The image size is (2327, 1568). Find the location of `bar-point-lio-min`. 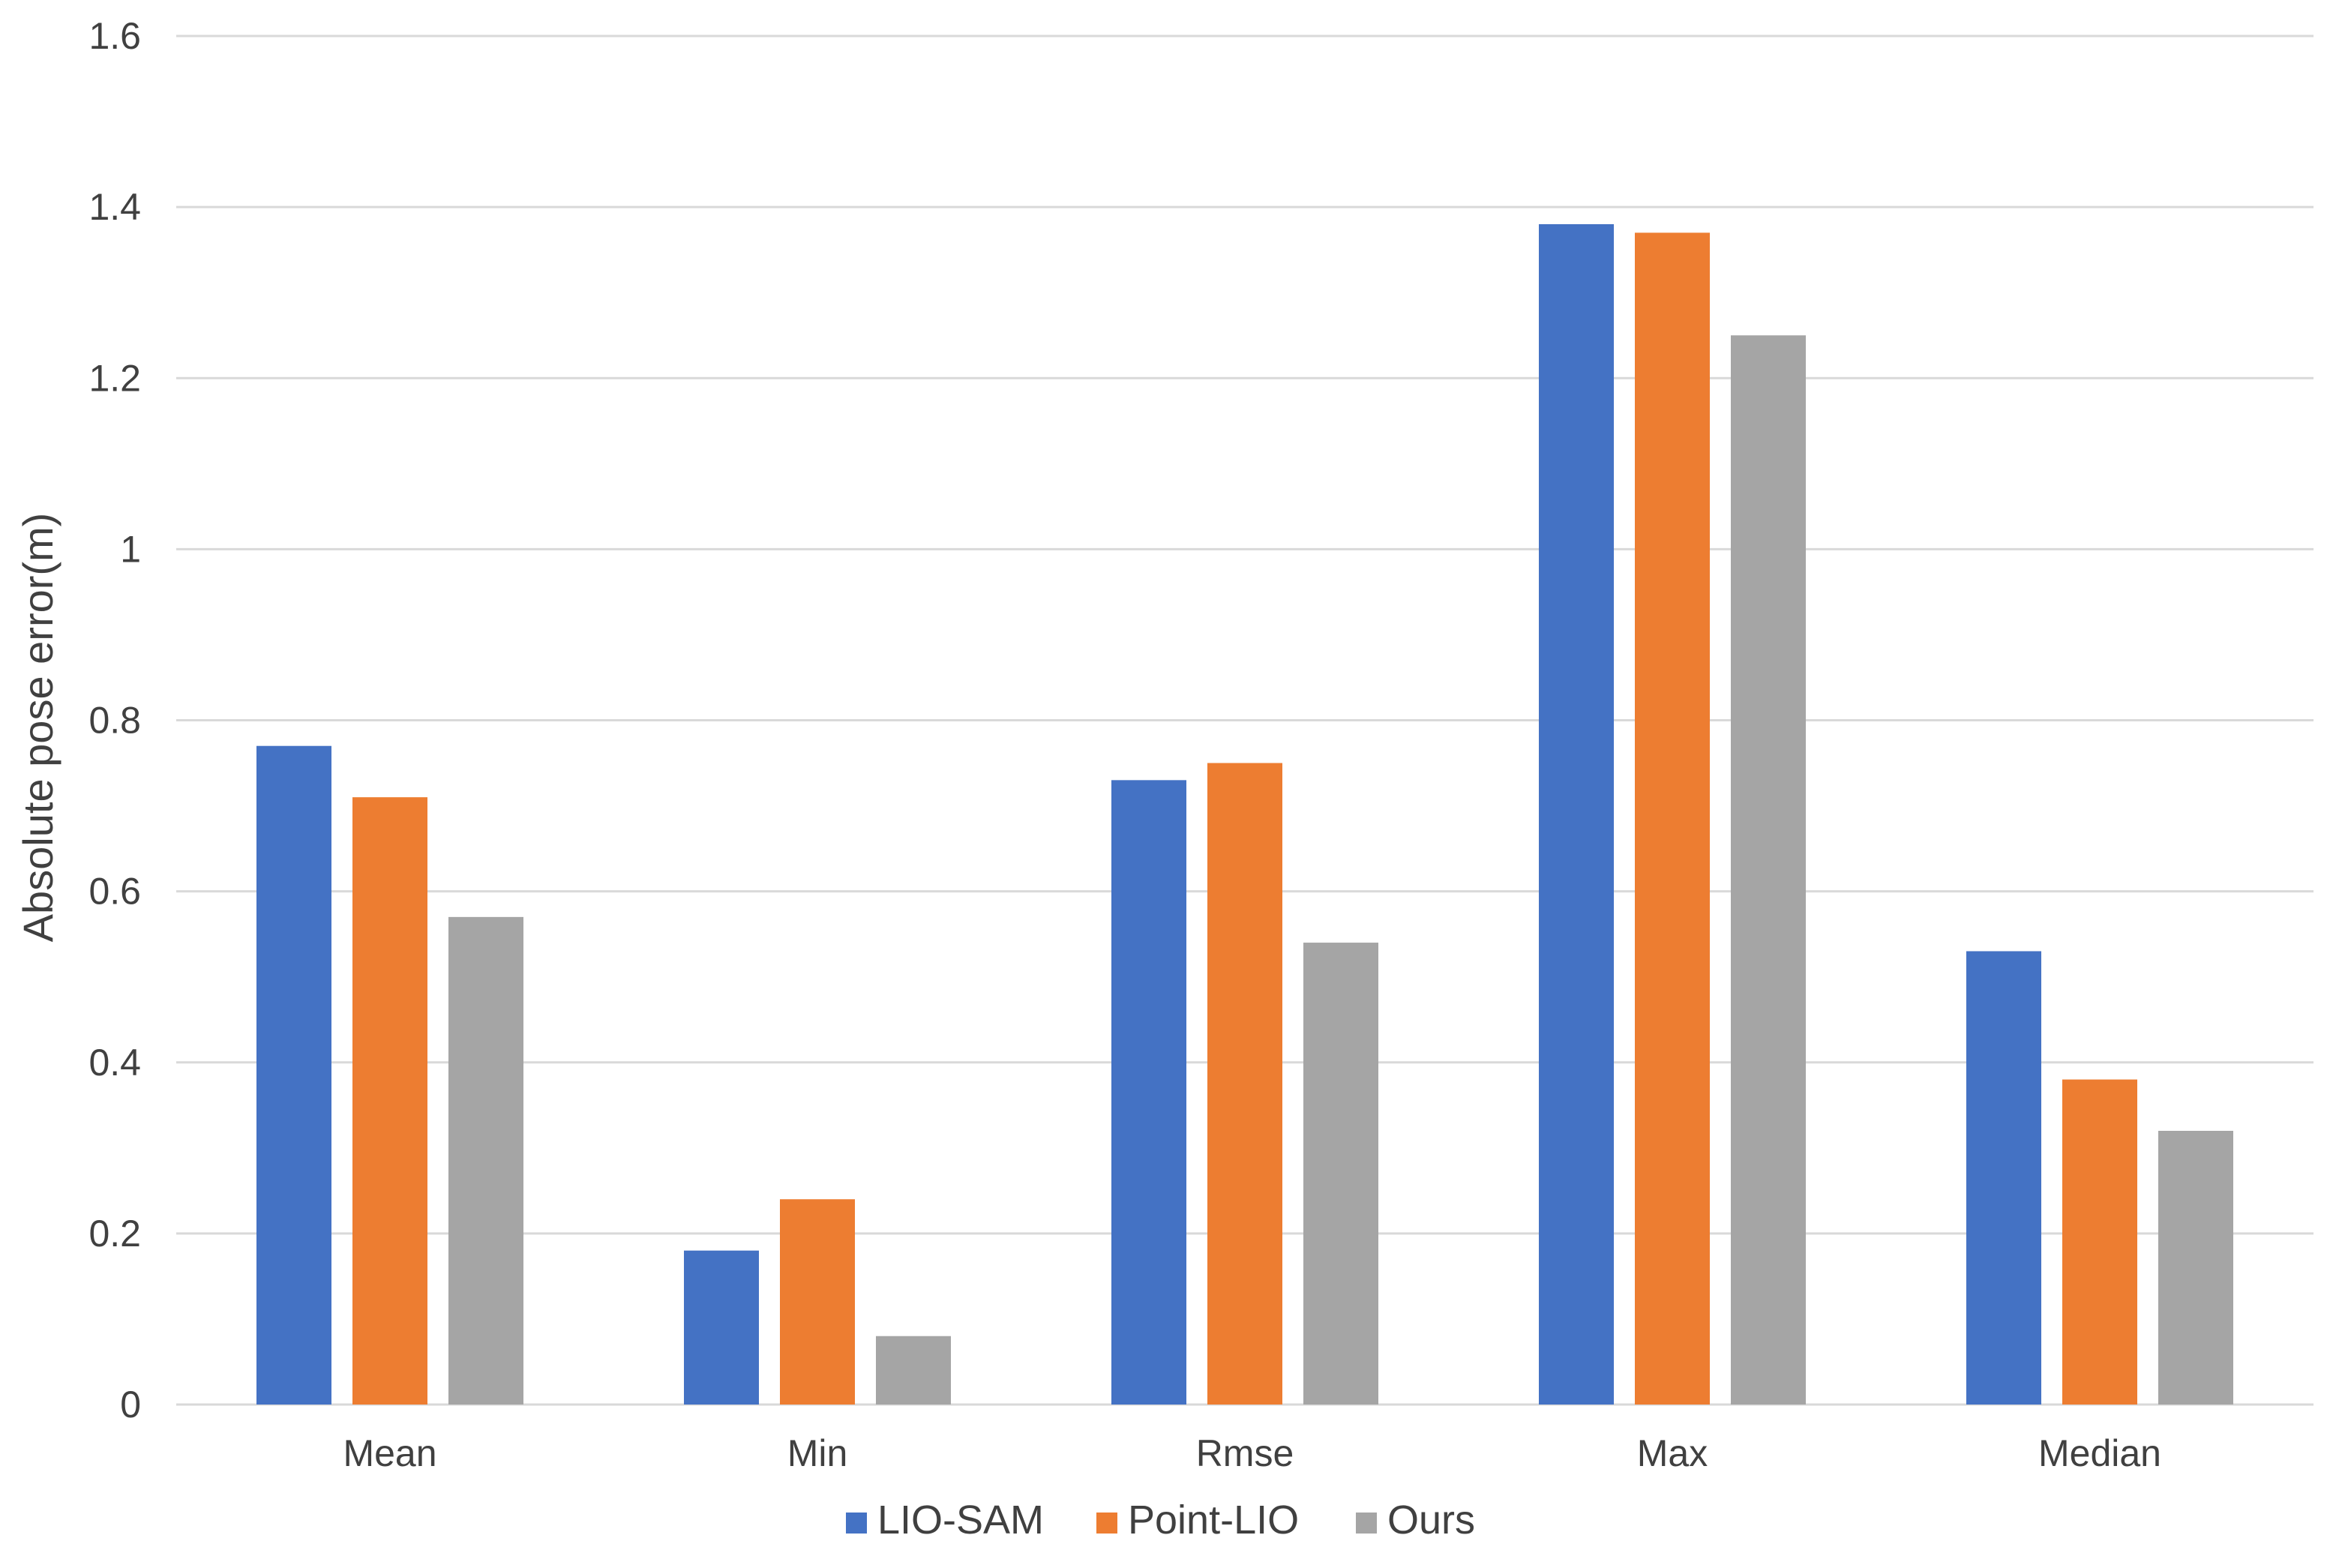

bar-point-lio-min is located at coordinates (817, 1302).